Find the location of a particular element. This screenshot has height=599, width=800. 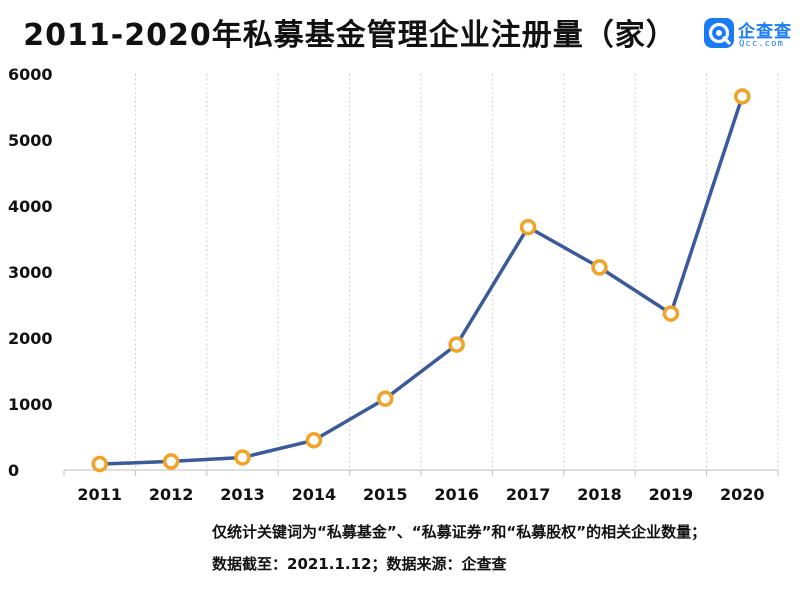

footnote-scope: 仅统计关键词为“私募基金”、“私募证券”和“私募股权”的相关企业数量； is located at coordinates (459, 532).